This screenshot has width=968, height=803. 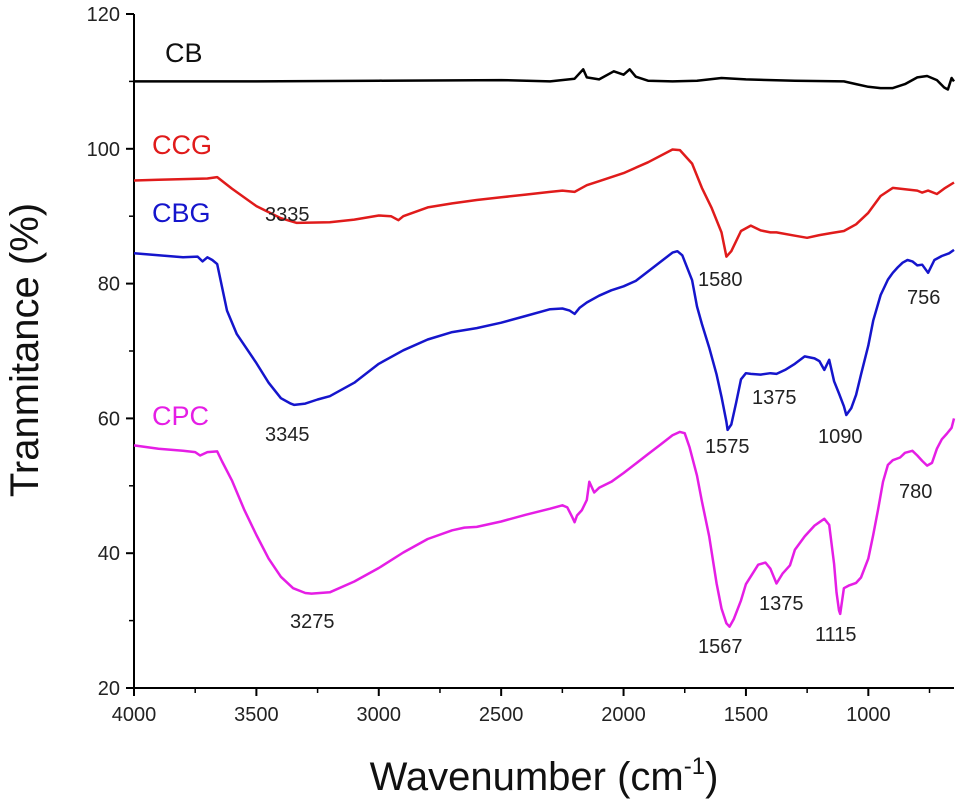 I want to click on x-tick-label: 2000, so click(x=623, y=715).